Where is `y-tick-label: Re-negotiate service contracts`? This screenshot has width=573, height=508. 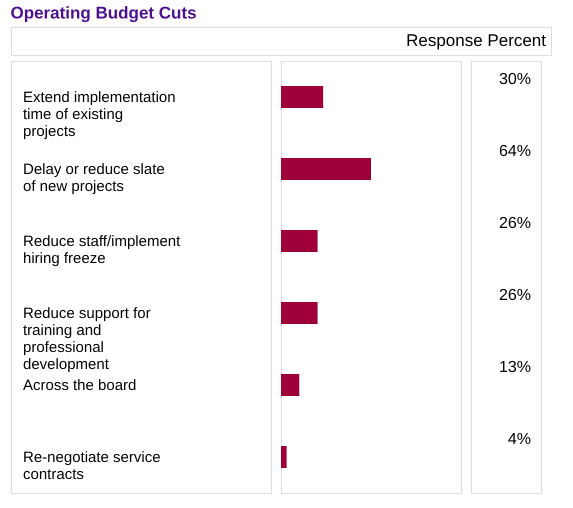 y-tick-label: Re-negotiate service contracts is located at coordinates (92, 466).